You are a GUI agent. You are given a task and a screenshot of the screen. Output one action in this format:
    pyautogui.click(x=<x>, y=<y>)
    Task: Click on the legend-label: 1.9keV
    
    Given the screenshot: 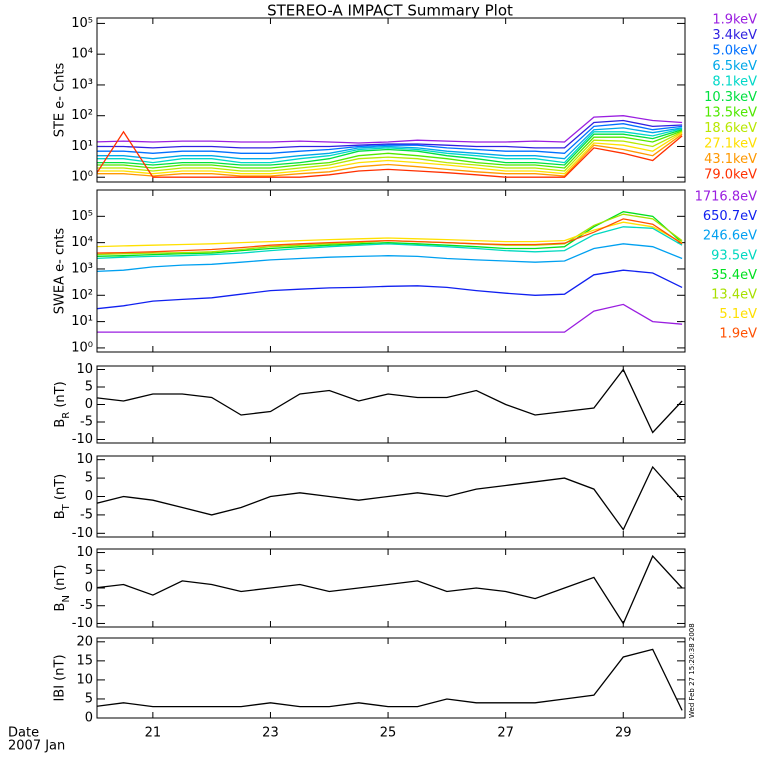 What is the action you would take?
    pyautogui.click(x=734, y=20)
    